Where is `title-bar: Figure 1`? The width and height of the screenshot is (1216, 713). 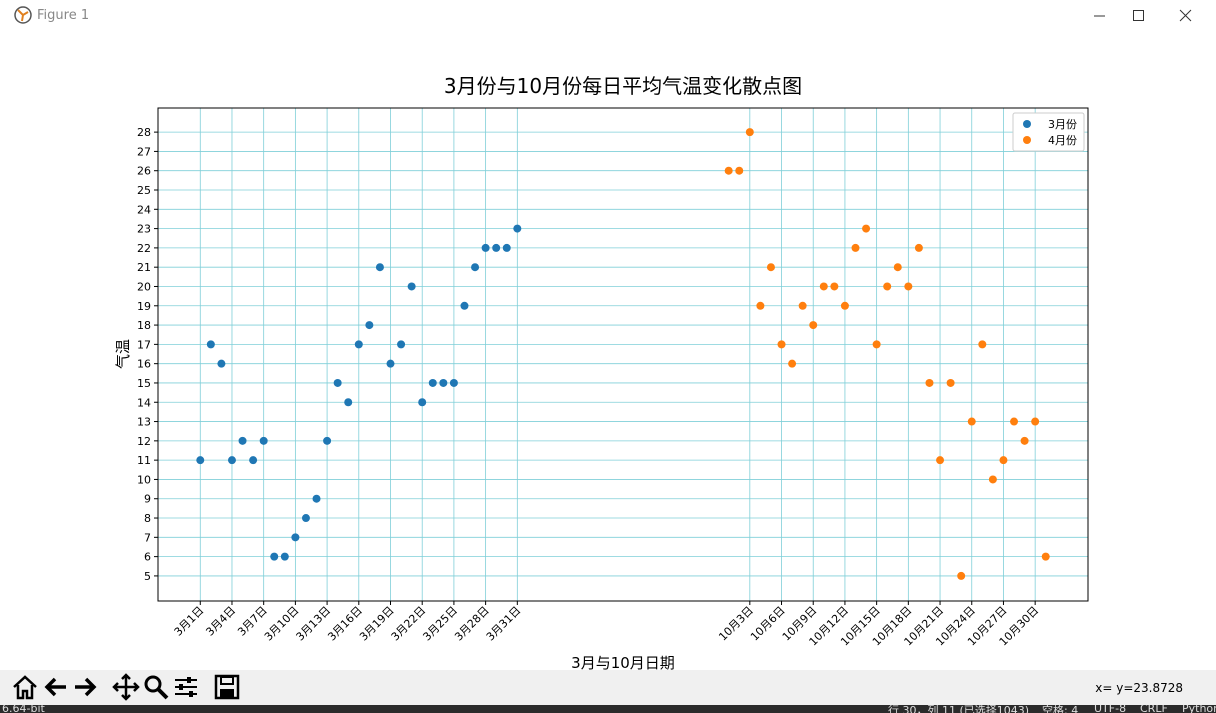
title-bar: Figure 1 is located at coordinates (608, 15).